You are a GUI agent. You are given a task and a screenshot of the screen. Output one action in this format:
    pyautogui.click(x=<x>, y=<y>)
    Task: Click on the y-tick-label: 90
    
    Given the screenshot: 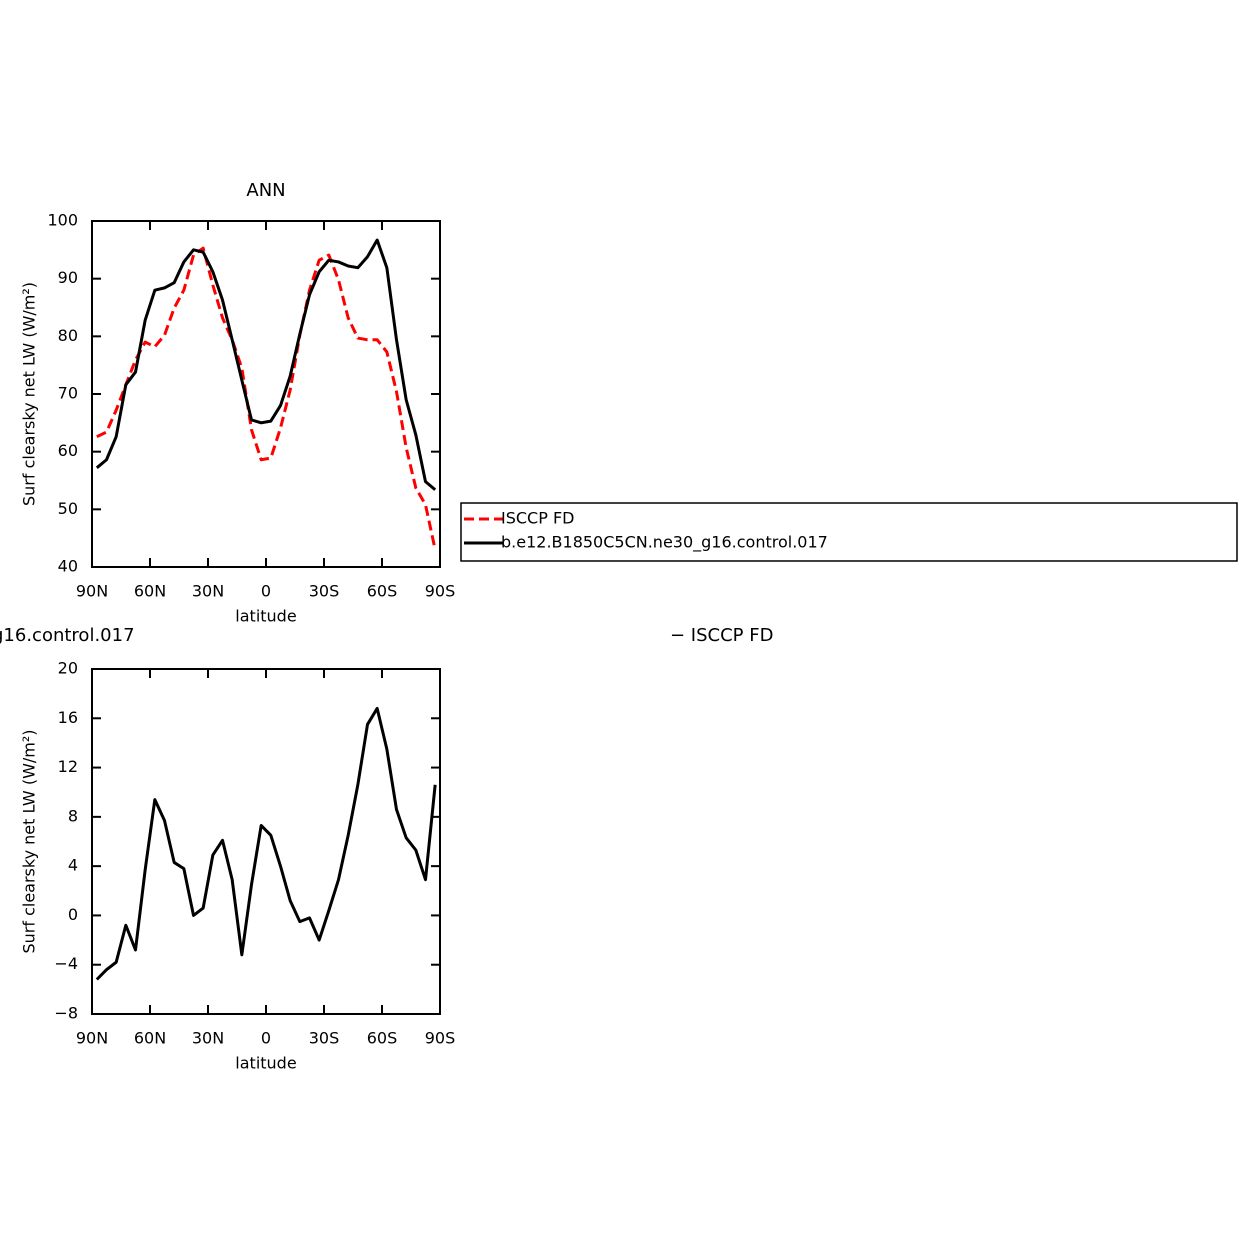 What is the action you would take?
    pyautogui.click(x=68, y=277)
    